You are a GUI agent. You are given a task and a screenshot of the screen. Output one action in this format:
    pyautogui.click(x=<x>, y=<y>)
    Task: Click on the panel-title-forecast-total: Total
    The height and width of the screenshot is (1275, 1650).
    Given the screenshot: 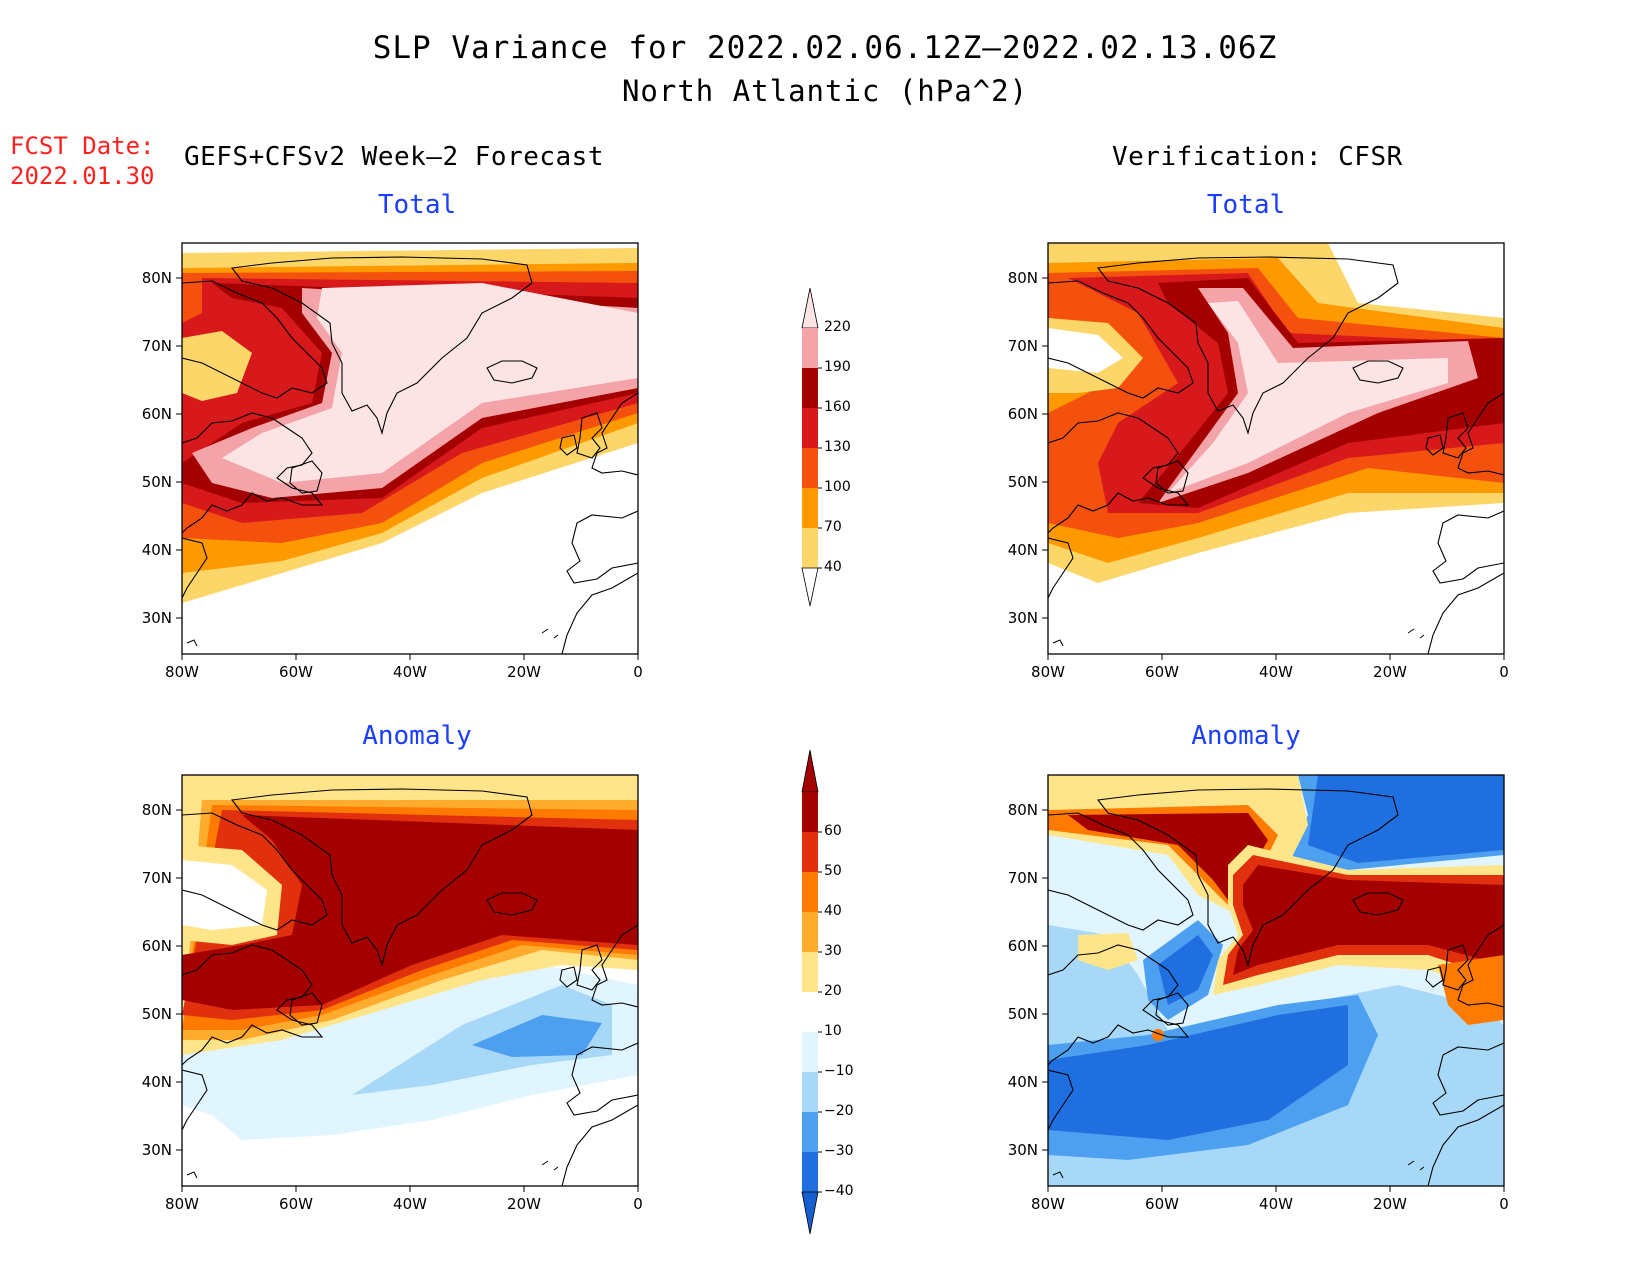 What is the action you would take?
    pyautogui.click(x=417, y=205)
    